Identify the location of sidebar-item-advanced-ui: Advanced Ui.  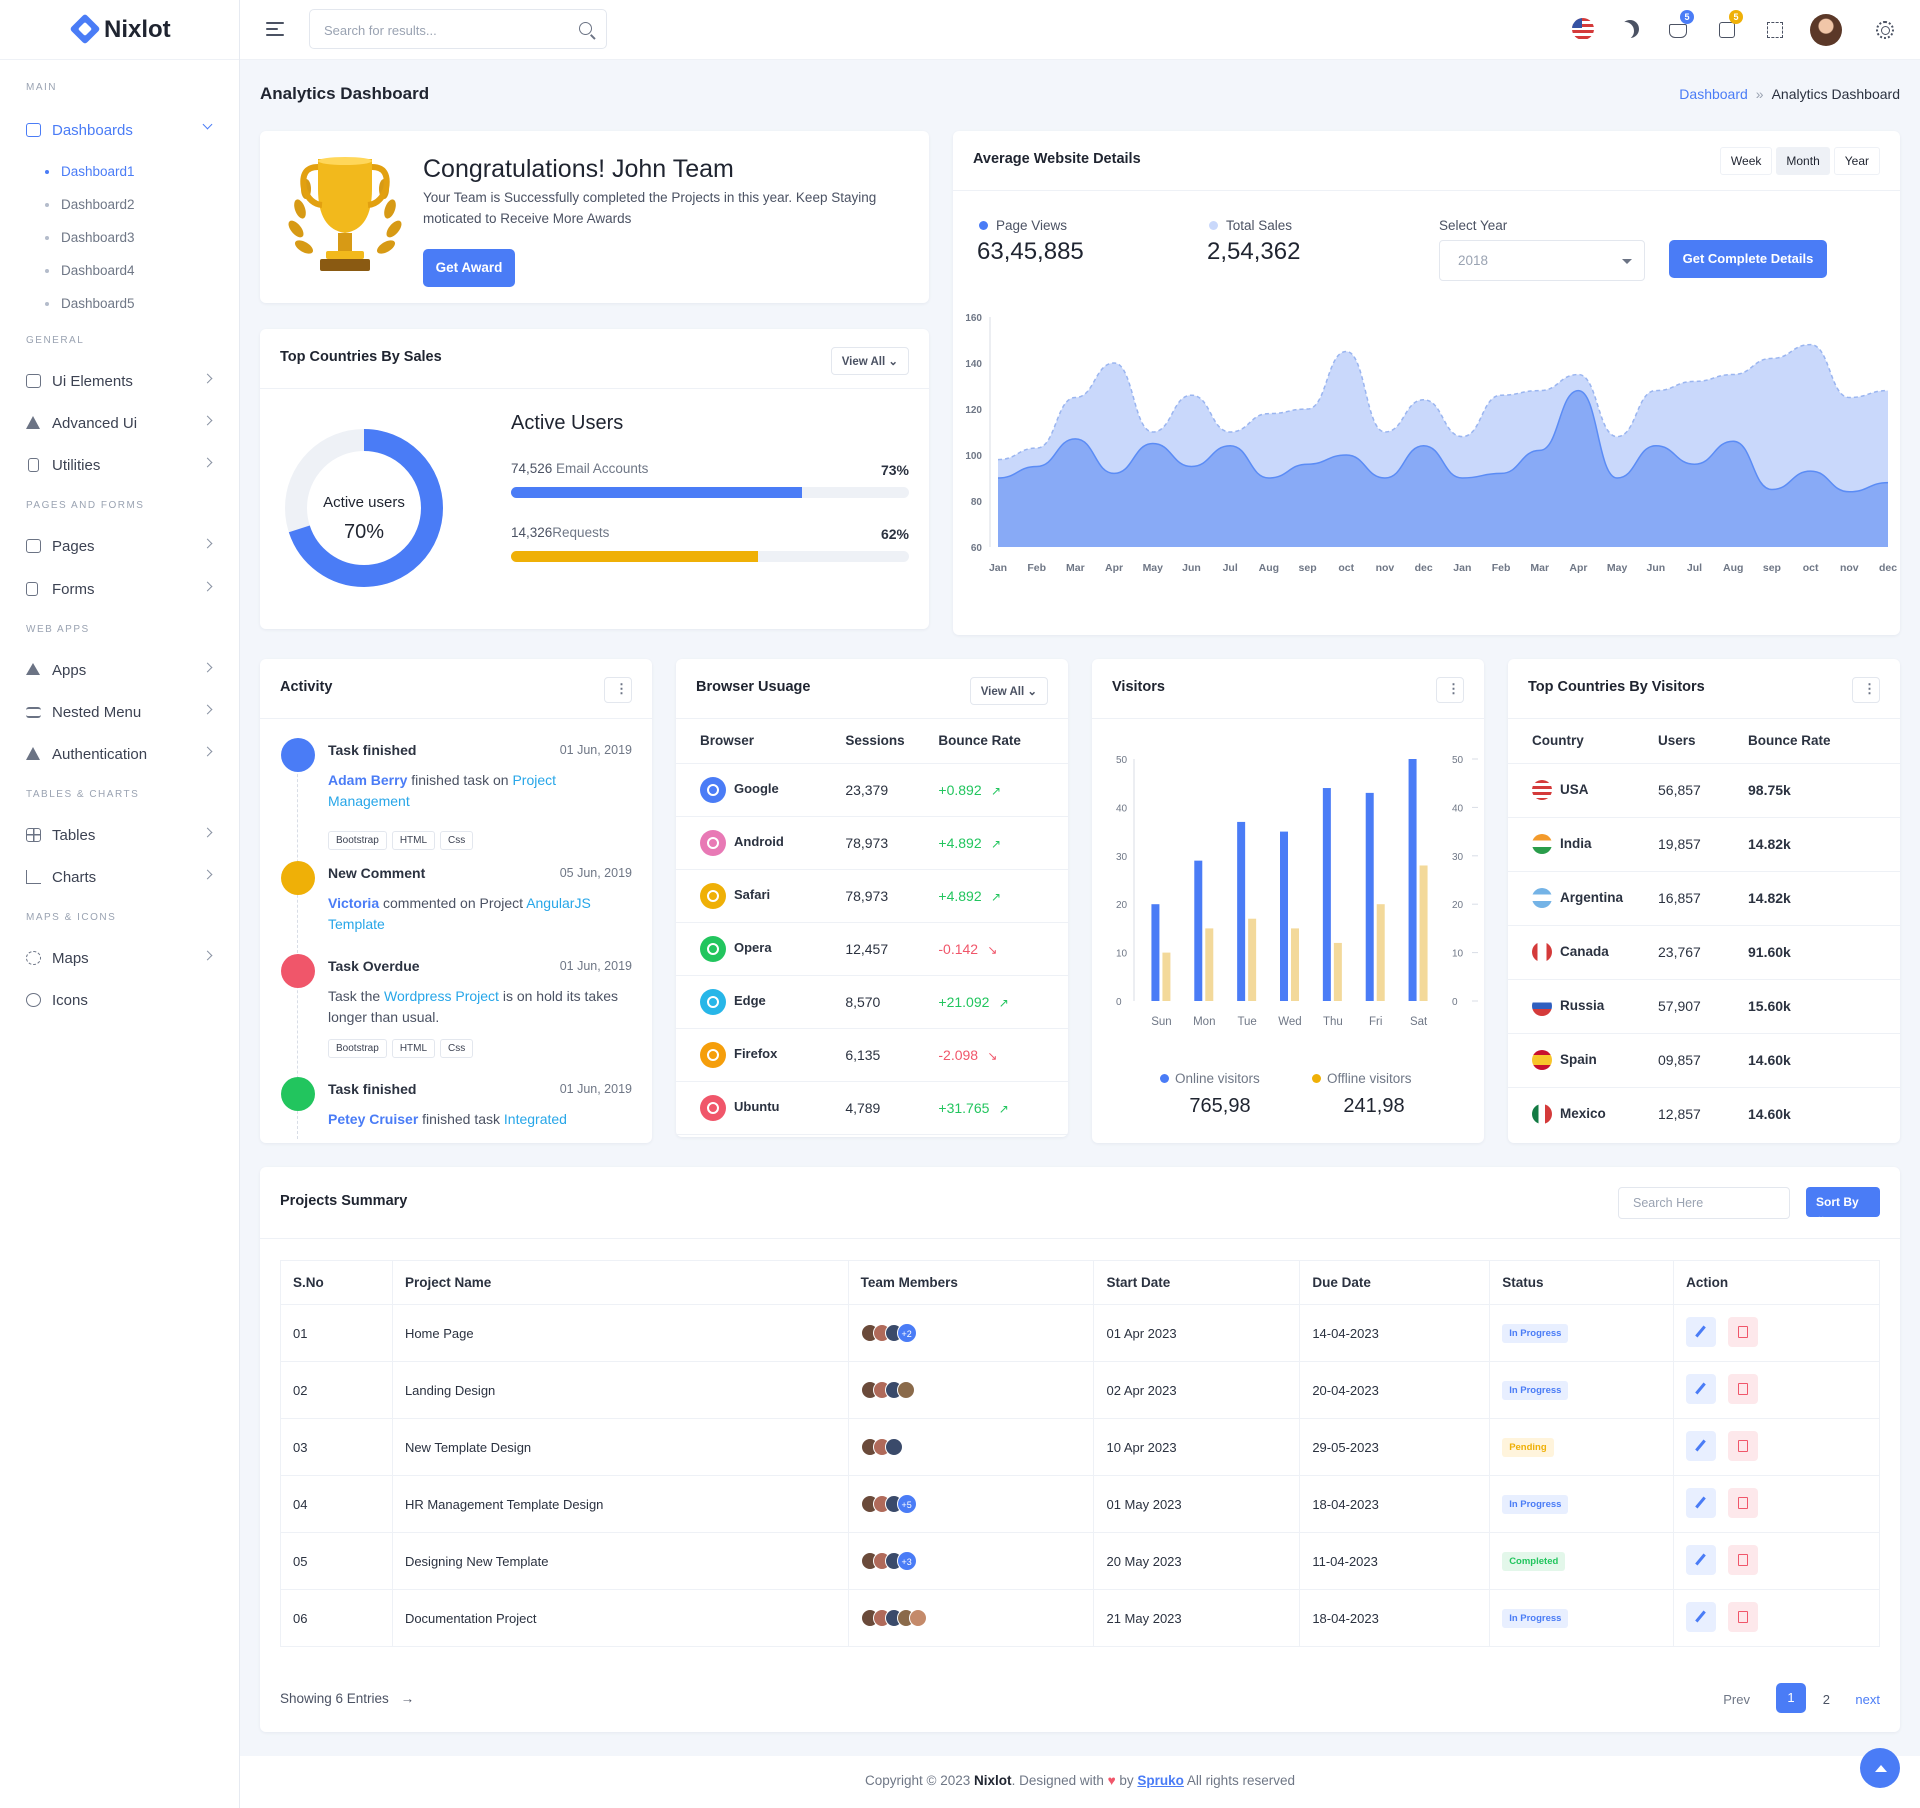
(119, 423).